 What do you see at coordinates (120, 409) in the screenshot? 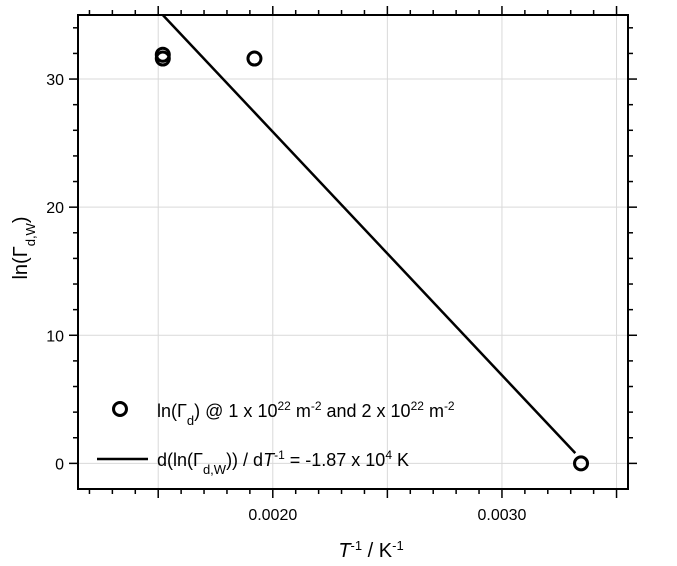
I see `legend-marker-circle` at bounding box center [120, 409].